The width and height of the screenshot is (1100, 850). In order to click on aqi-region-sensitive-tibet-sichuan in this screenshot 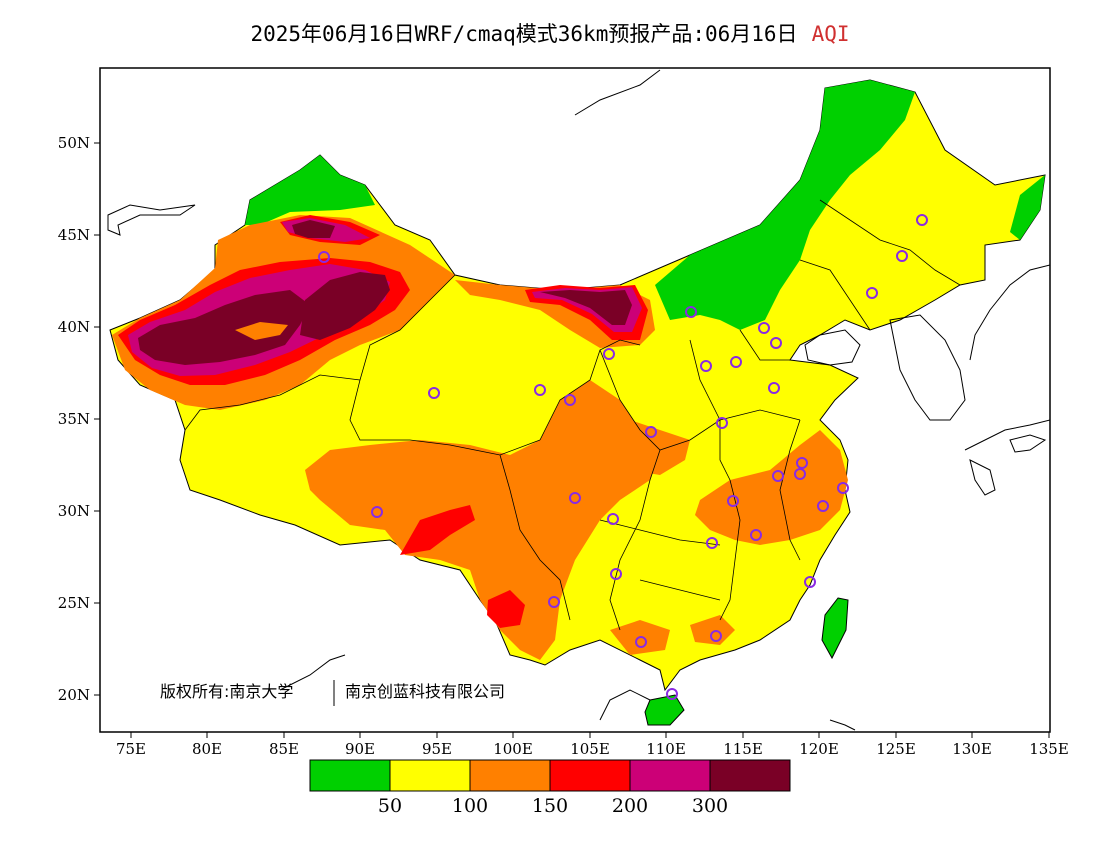, I will do `click(482, 520)`.